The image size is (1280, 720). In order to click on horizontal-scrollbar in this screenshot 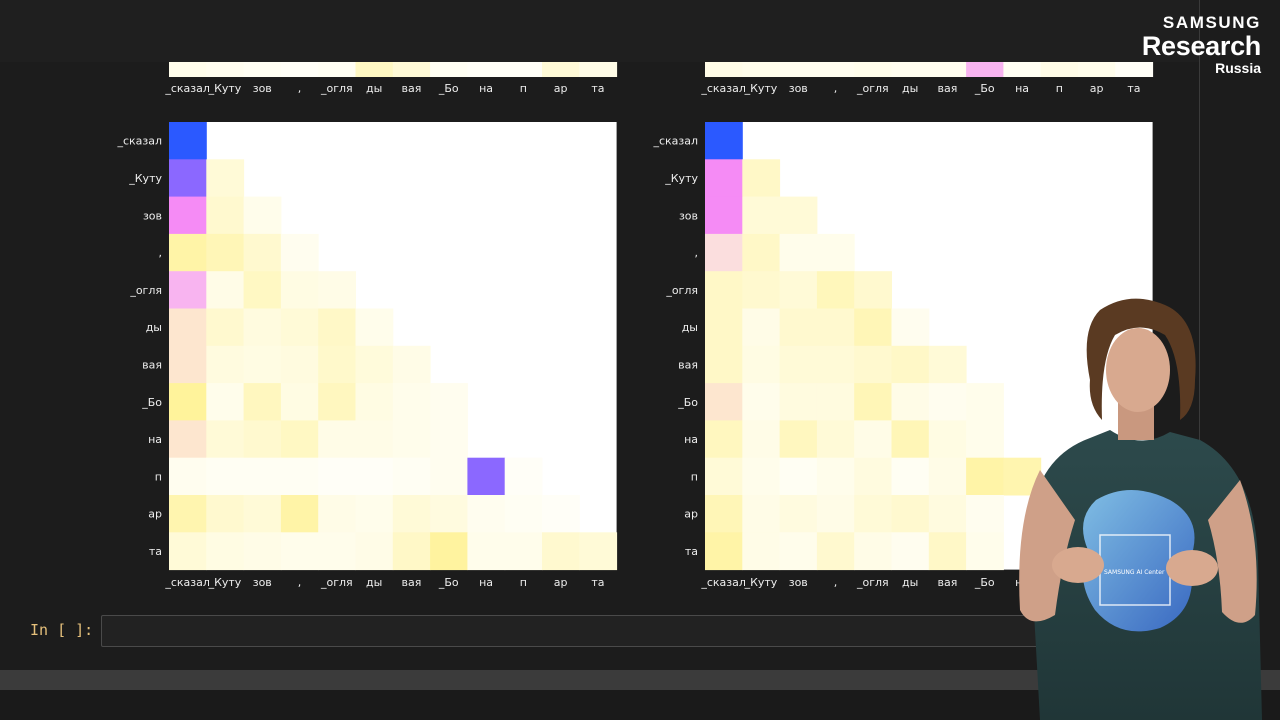, I will do `click(640, 680)`.